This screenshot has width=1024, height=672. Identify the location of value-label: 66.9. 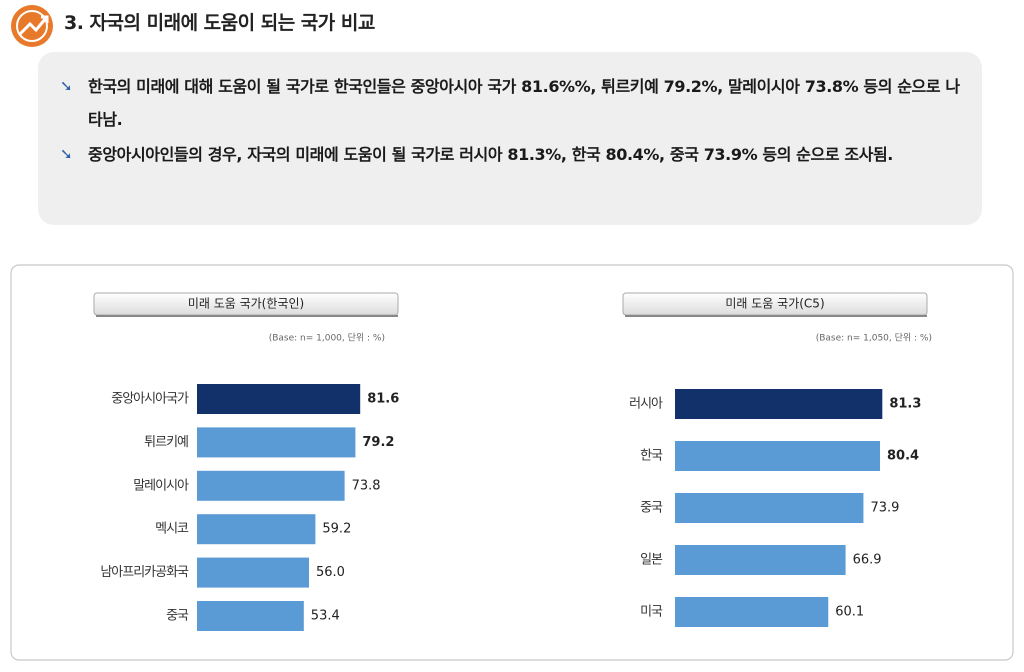
(867, 560).